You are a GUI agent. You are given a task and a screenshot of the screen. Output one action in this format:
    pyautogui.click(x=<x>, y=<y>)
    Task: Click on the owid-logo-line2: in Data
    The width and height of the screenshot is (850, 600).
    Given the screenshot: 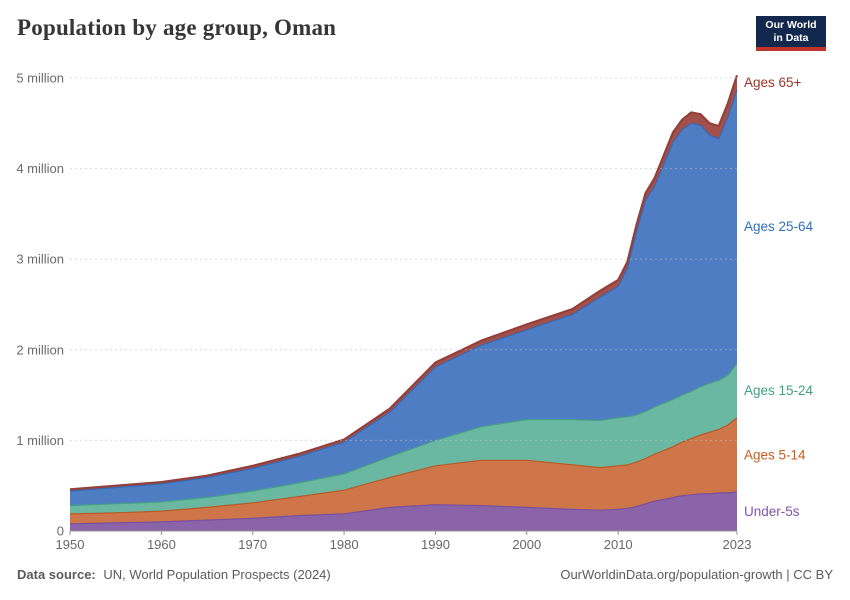 What is the action you would take?
    pyautogui.click(x=791, y=37)
    